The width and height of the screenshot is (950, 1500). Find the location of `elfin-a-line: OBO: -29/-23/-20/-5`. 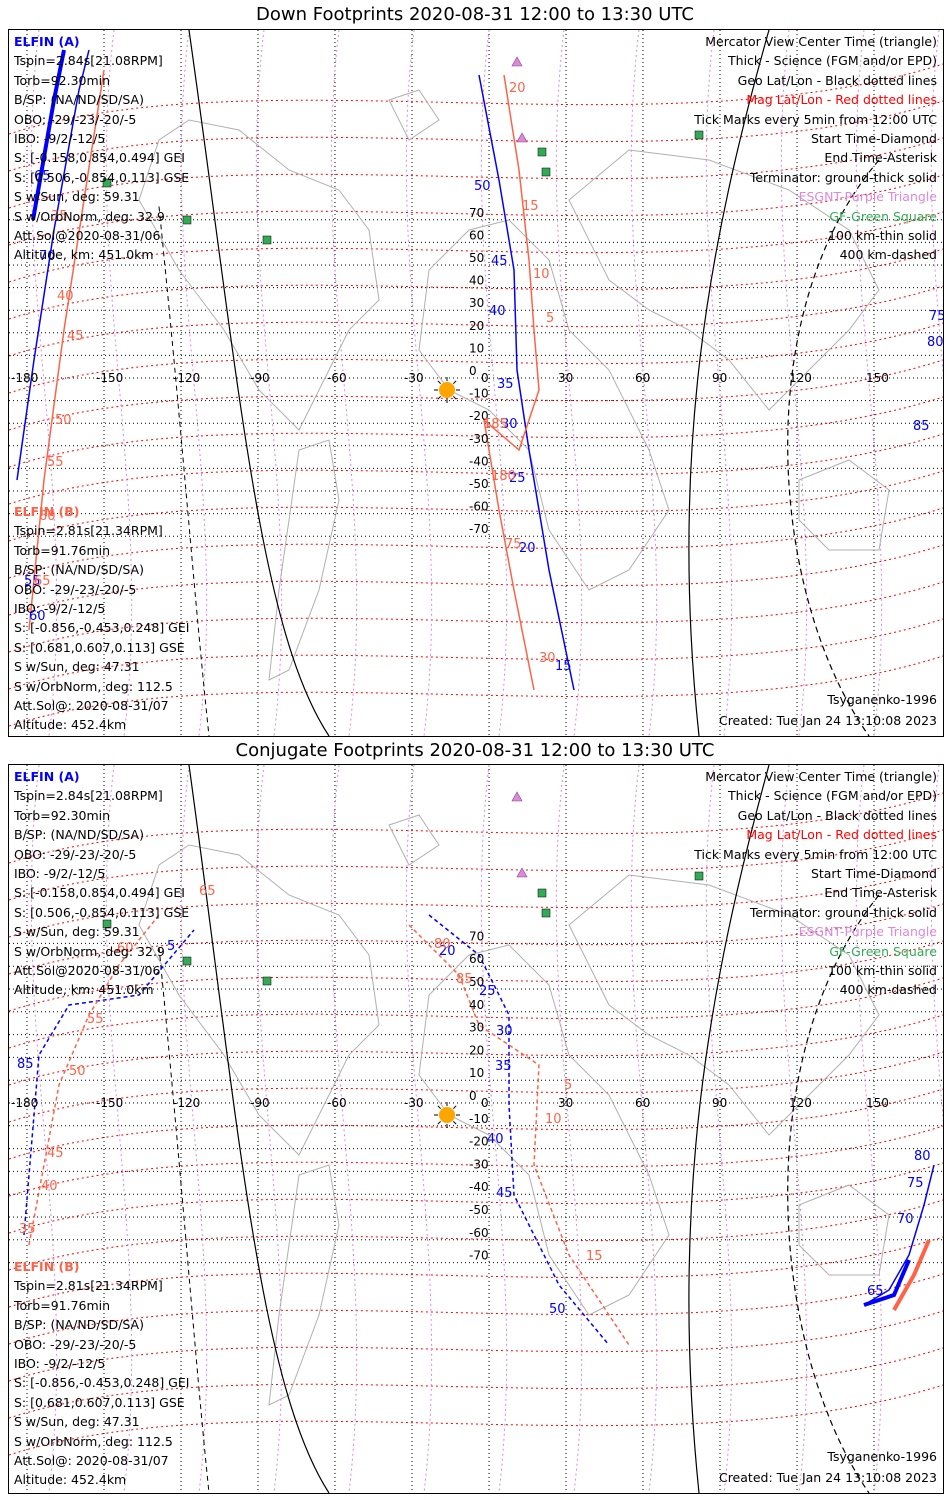

elfin-a-line: OBO: -29/-23/-20/-5 is located at coordinates (75, 119).